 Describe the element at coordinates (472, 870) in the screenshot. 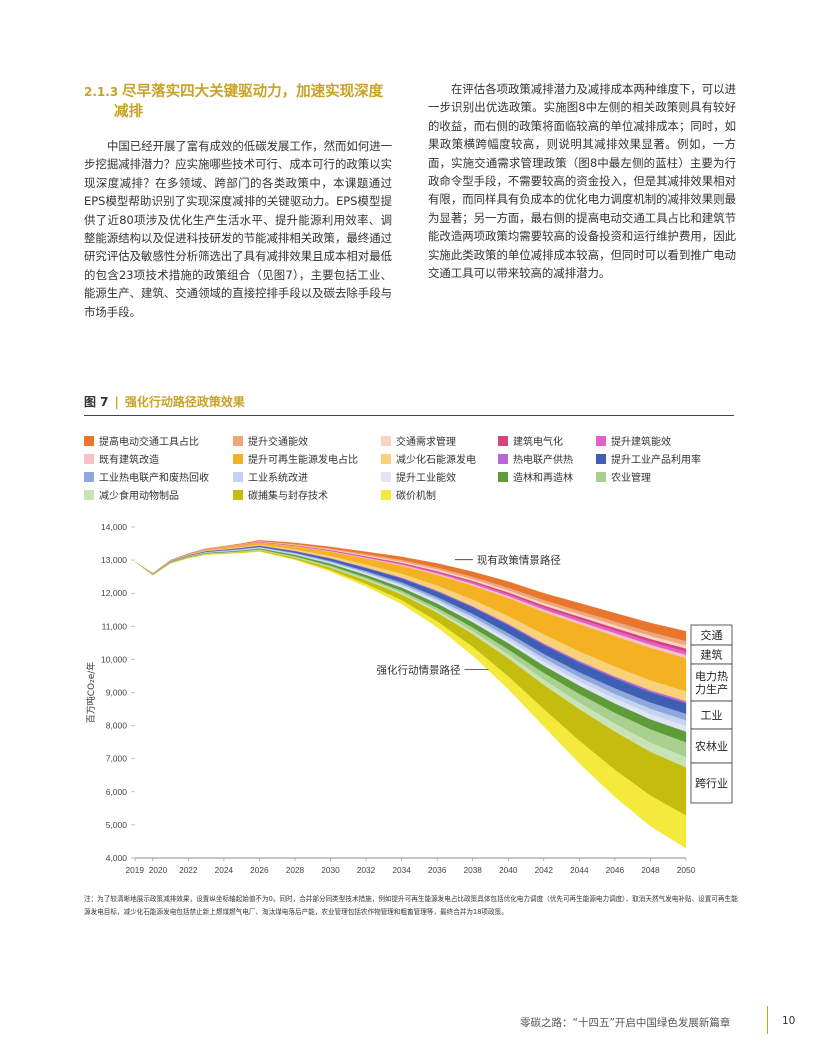

I see `x-tick-label: 2038` at that location.